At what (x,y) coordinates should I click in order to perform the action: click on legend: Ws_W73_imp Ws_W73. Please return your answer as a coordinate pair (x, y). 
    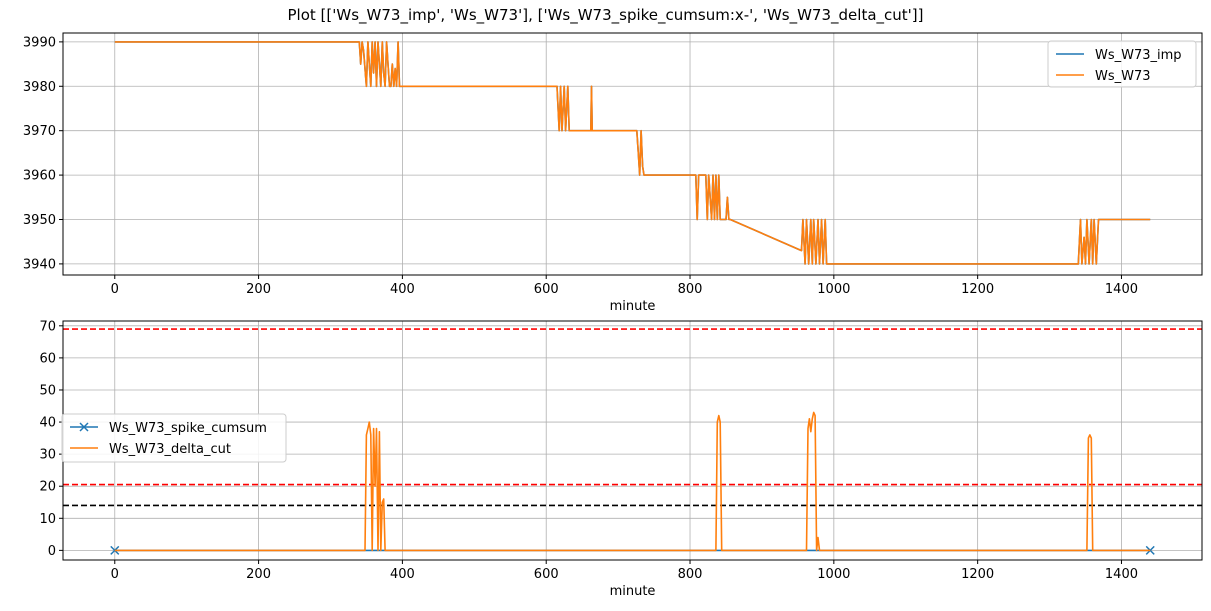
    Looking at the image, I should click on (1122, 64).